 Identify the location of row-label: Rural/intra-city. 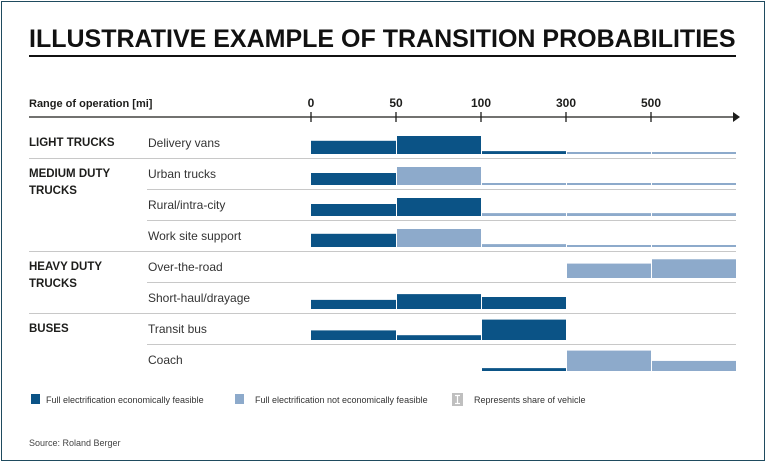
(186, 205).